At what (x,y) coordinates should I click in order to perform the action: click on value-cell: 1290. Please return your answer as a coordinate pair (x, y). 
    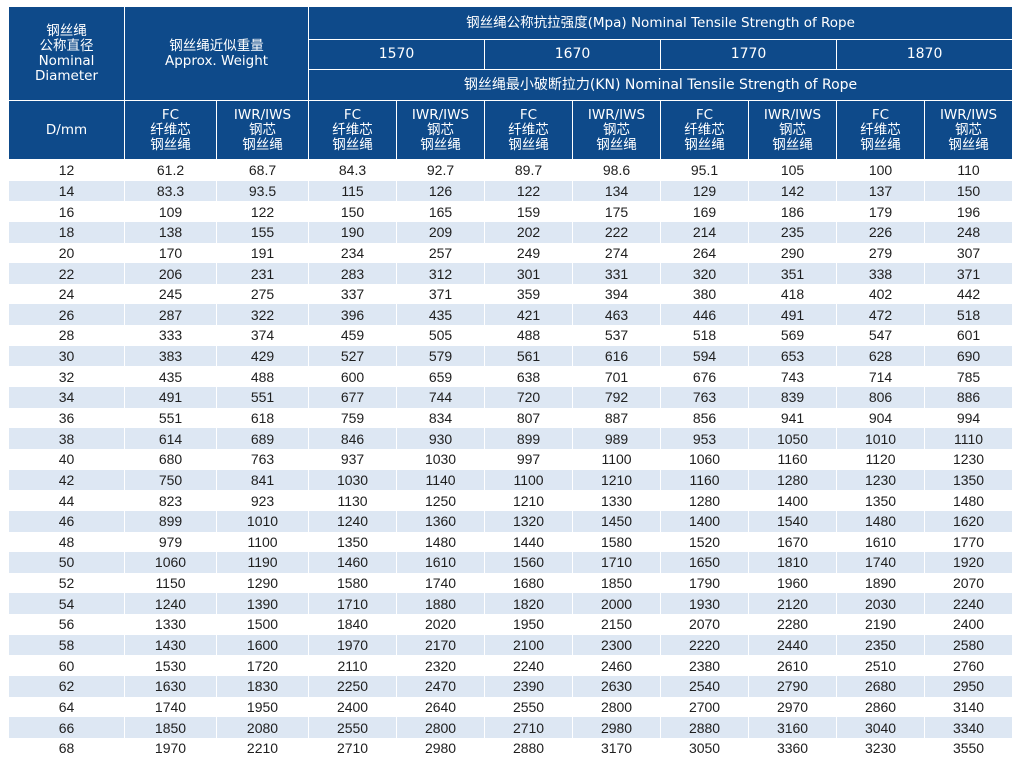
    Looking at the image, I should click on (262, 583).